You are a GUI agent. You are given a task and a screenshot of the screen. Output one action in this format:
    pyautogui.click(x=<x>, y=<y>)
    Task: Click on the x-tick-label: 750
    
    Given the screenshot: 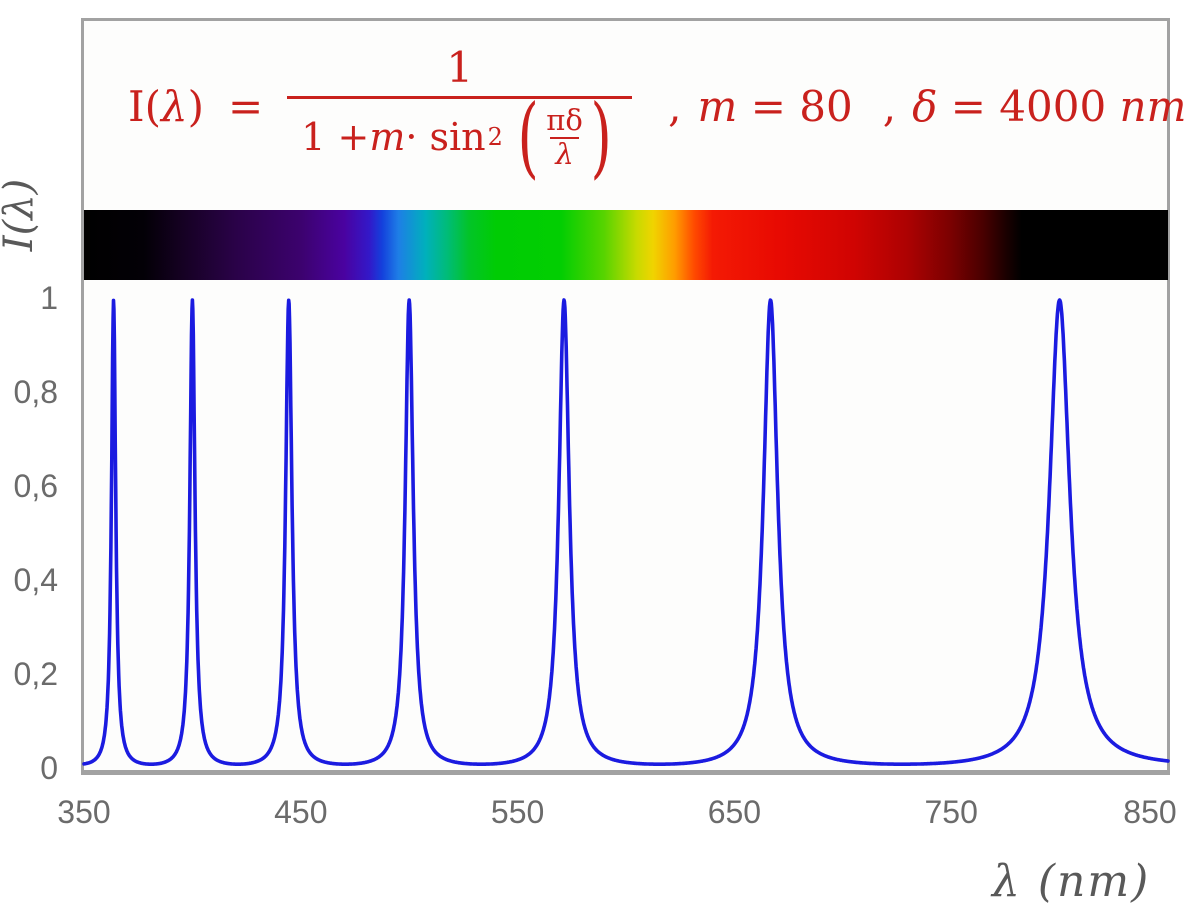 What is the action you would take?
    pyautogui.click(x=951, y=812)
    